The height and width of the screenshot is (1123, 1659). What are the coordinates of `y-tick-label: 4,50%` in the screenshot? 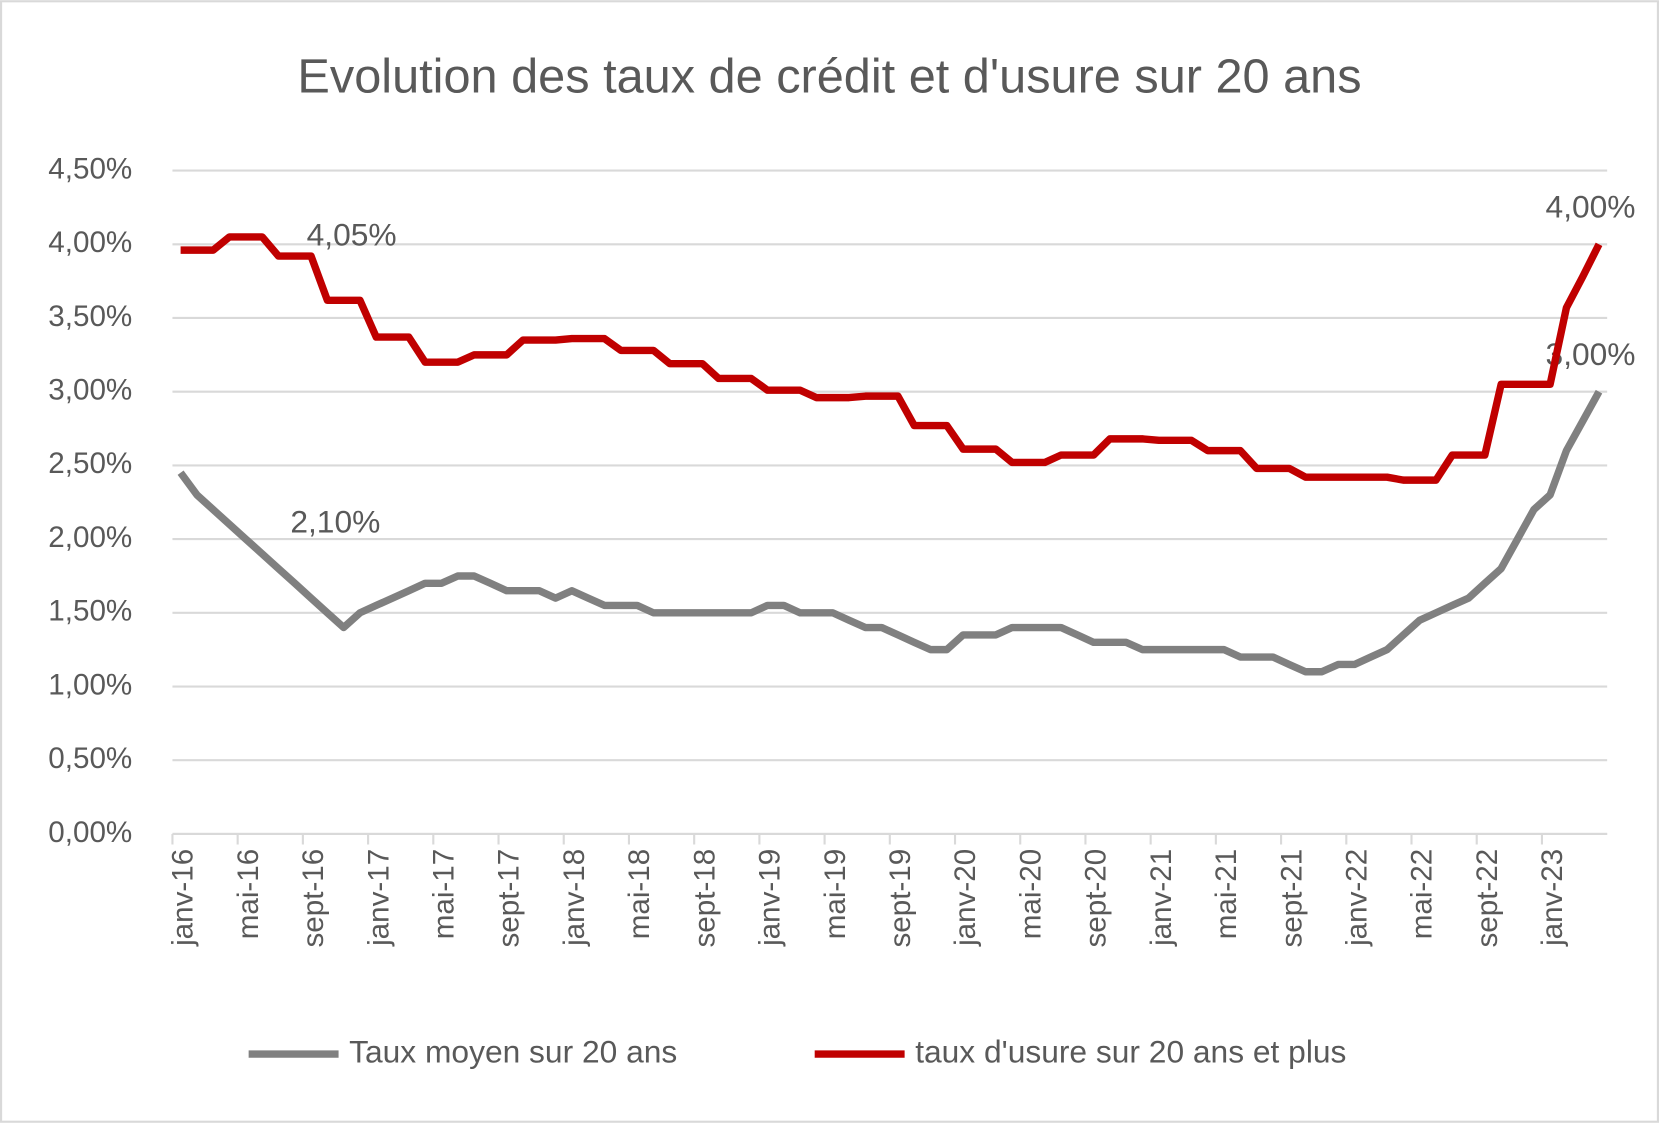 It's located at (90, 168).